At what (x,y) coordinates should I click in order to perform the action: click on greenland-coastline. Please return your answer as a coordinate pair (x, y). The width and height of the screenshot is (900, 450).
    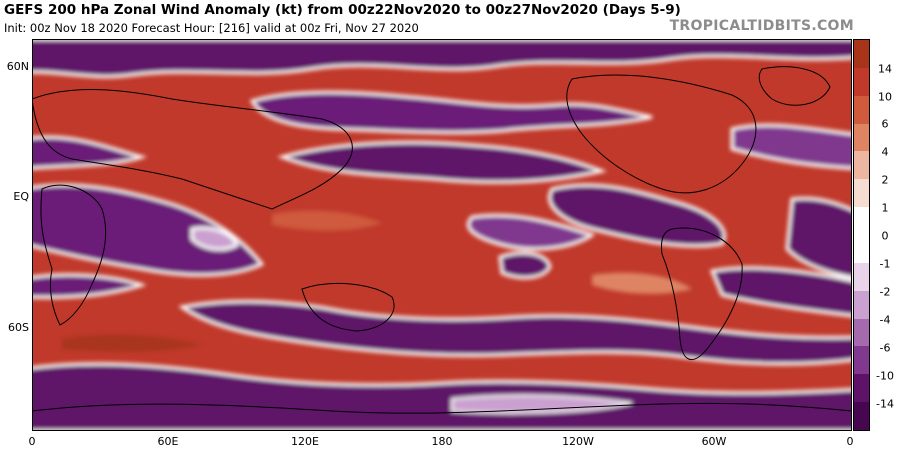
    Looking at the image, I should click on (794, 86).